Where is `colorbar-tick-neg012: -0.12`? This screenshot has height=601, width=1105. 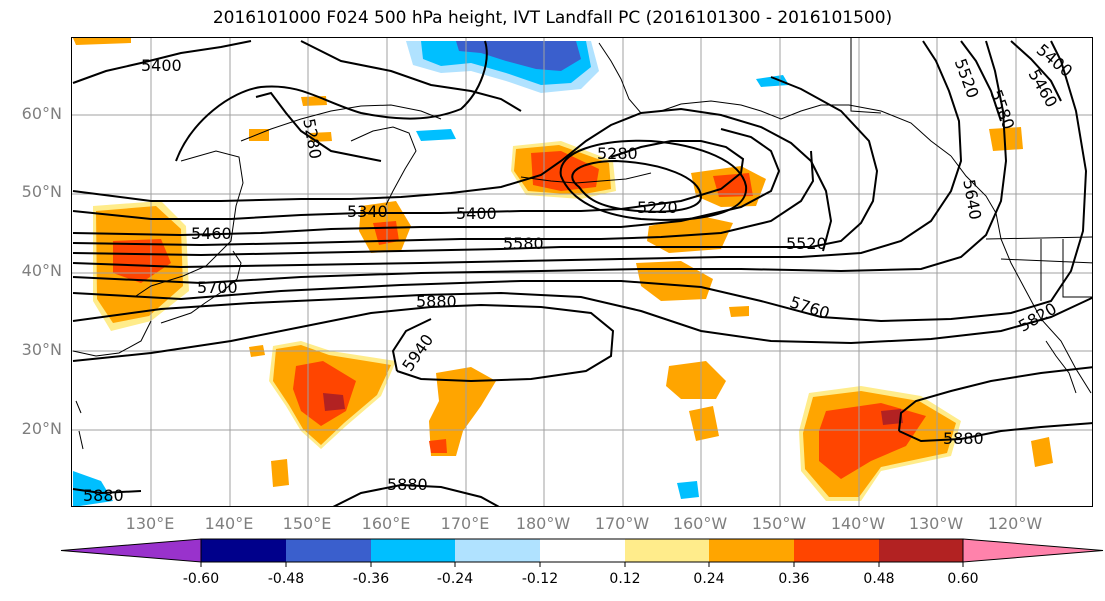
colorbar-tick-neg012: -0.12 is located at coordinates (540, 579).